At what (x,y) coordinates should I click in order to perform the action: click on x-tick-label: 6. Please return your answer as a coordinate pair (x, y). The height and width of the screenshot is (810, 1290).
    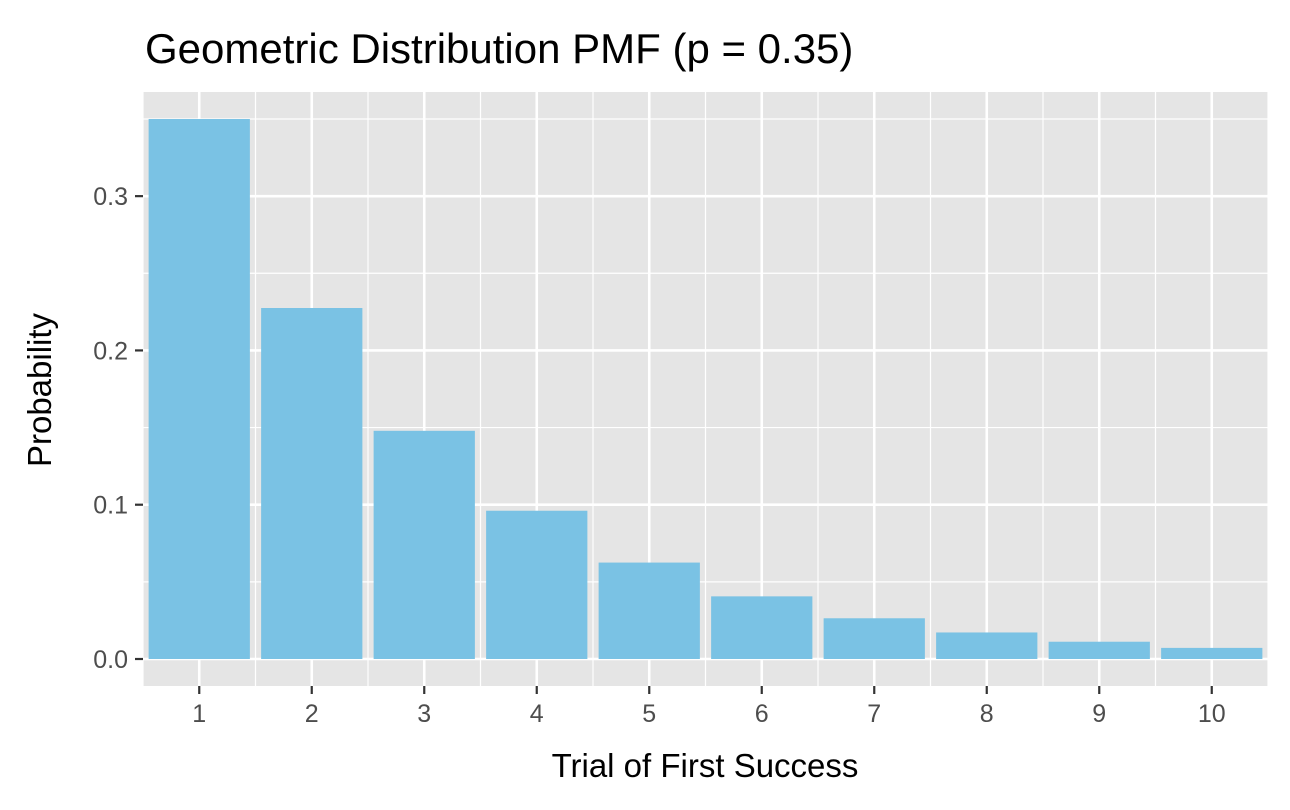
    Looking at the image, I should click on (762, 714).